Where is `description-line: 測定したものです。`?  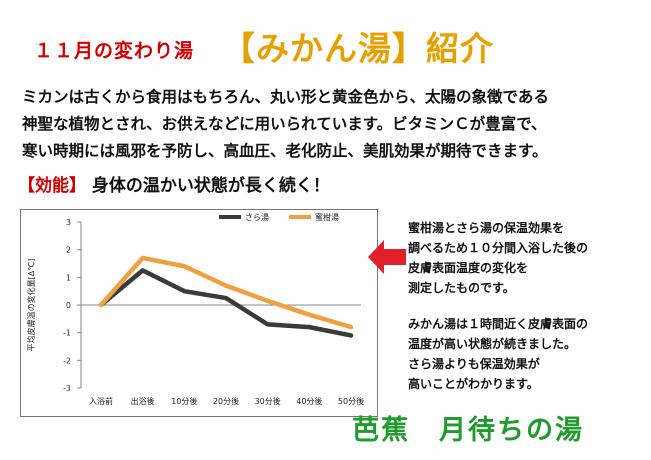 description-line: 測定したものです。 is located at coordinates (461, 288).